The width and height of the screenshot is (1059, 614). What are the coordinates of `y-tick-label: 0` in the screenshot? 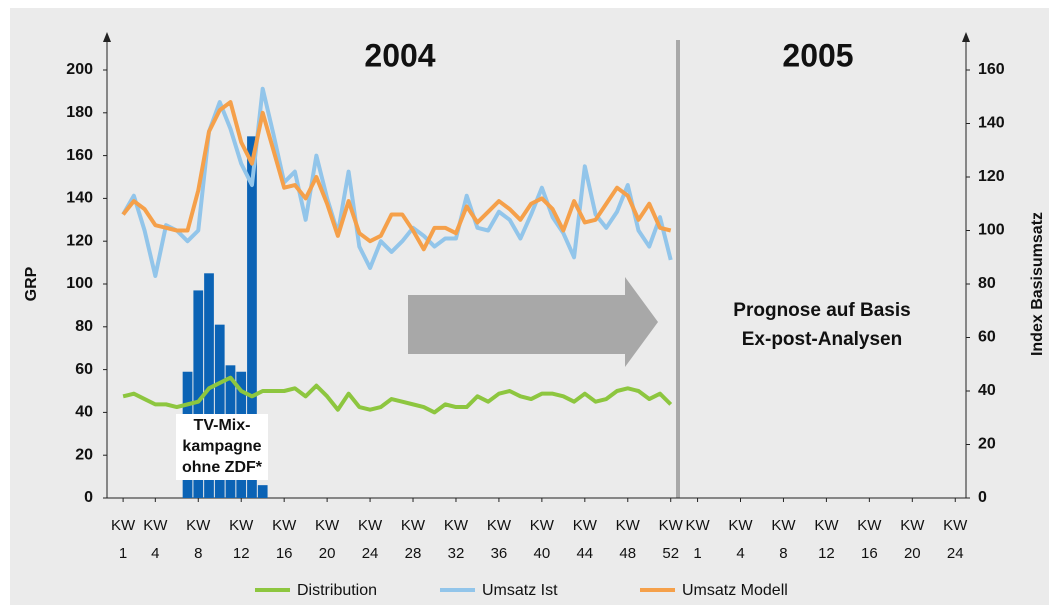 It's located at (88, 497).